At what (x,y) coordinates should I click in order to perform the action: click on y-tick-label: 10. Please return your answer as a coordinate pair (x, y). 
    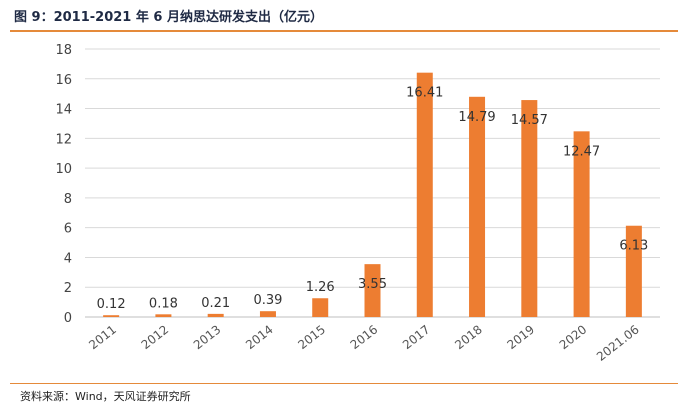
    Looking at the image, I should click on (63, 169).